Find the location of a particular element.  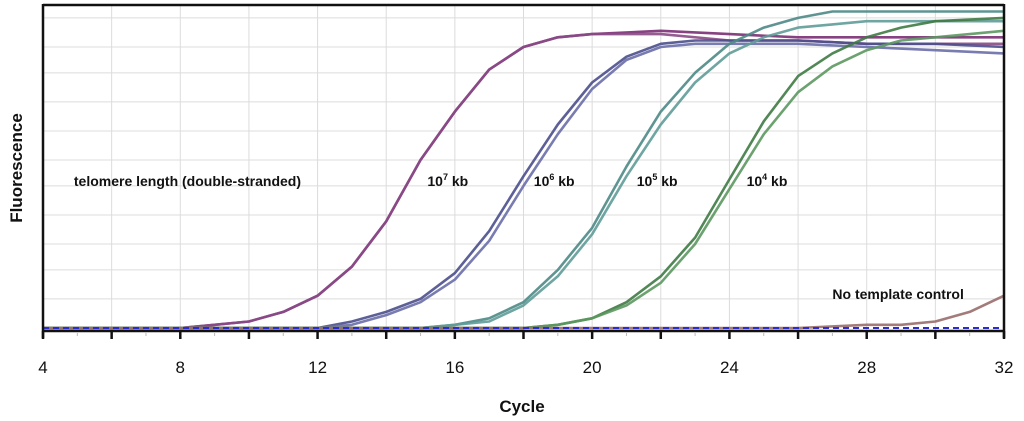

x-tick-label: 16 is located at coordinates (454, 367).